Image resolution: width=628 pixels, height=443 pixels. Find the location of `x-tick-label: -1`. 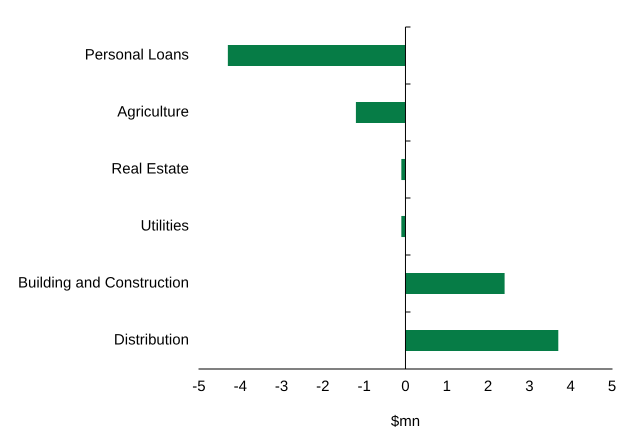

x-tick-label: -1 is located at coordinates (364, 387).